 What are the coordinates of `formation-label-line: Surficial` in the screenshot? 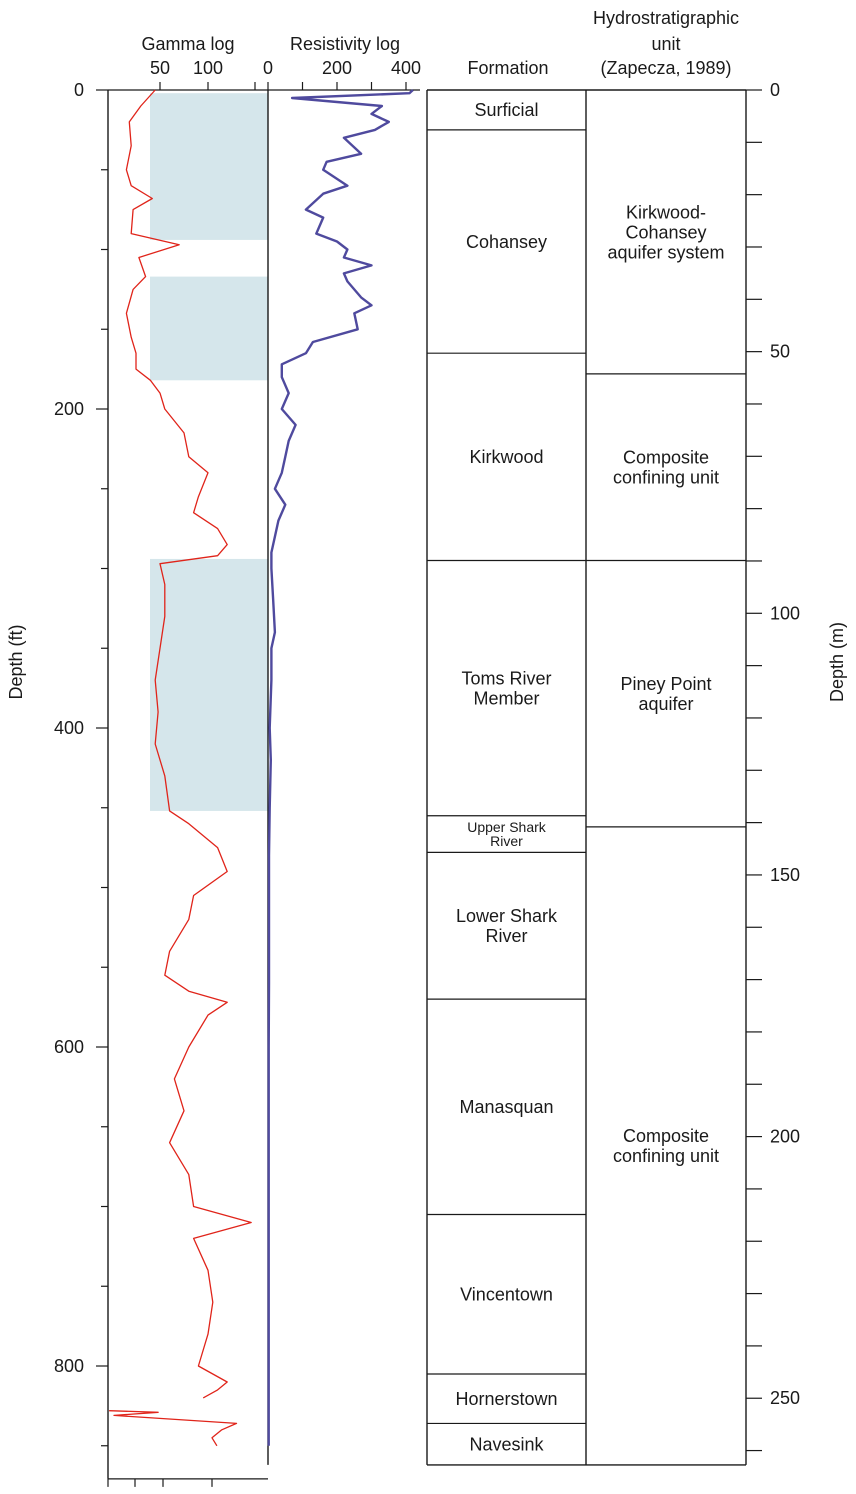 It's located at (506, 110).